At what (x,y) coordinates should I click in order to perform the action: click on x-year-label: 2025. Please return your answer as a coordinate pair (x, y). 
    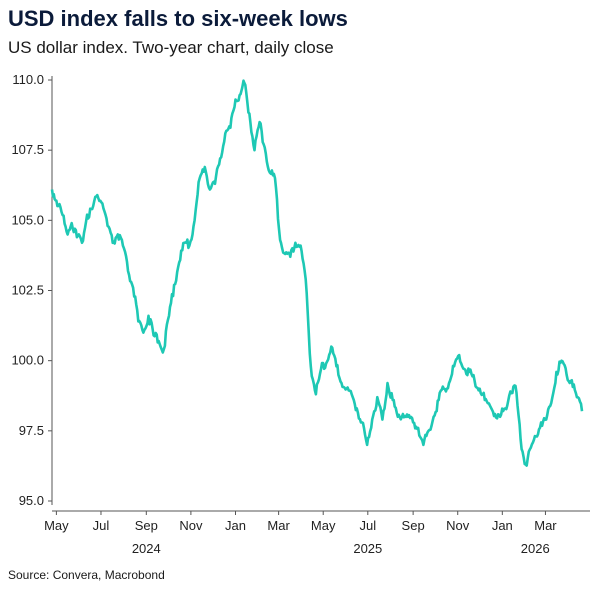
    Looking at the image, I should click on (367, 548).